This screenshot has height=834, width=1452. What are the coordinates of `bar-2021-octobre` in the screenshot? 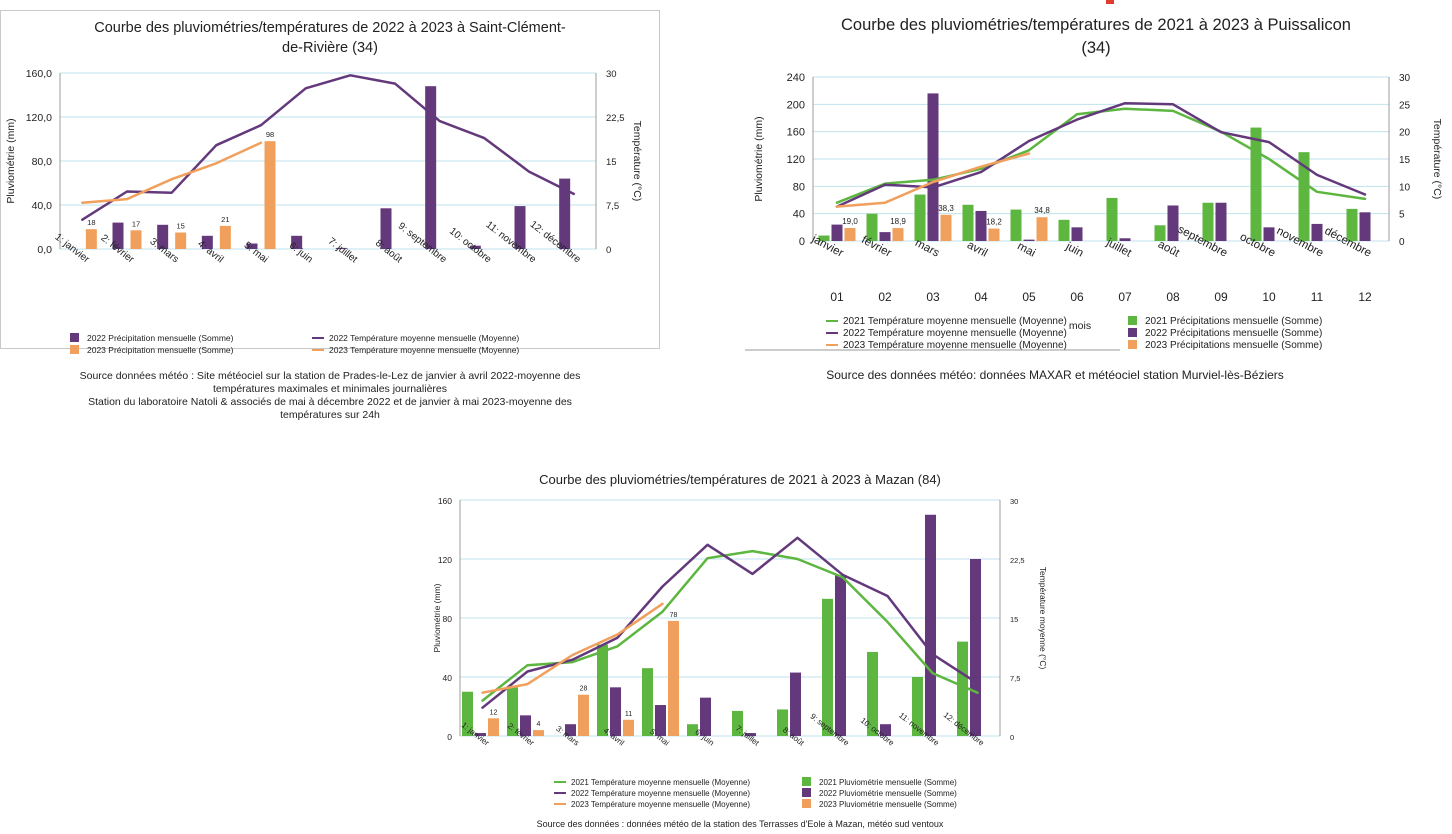 It's located at (1256, 184).